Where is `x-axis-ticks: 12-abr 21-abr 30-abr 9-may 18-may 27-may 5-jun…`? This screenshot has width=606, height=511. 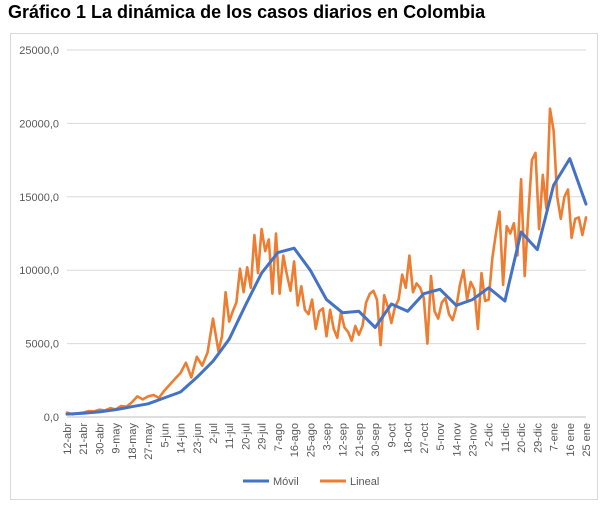
x-axis-ticks: 12-abr 21-abr 30-abr 9-may 18-may 27-may 5-jun… is located at coordinates (327, 441).